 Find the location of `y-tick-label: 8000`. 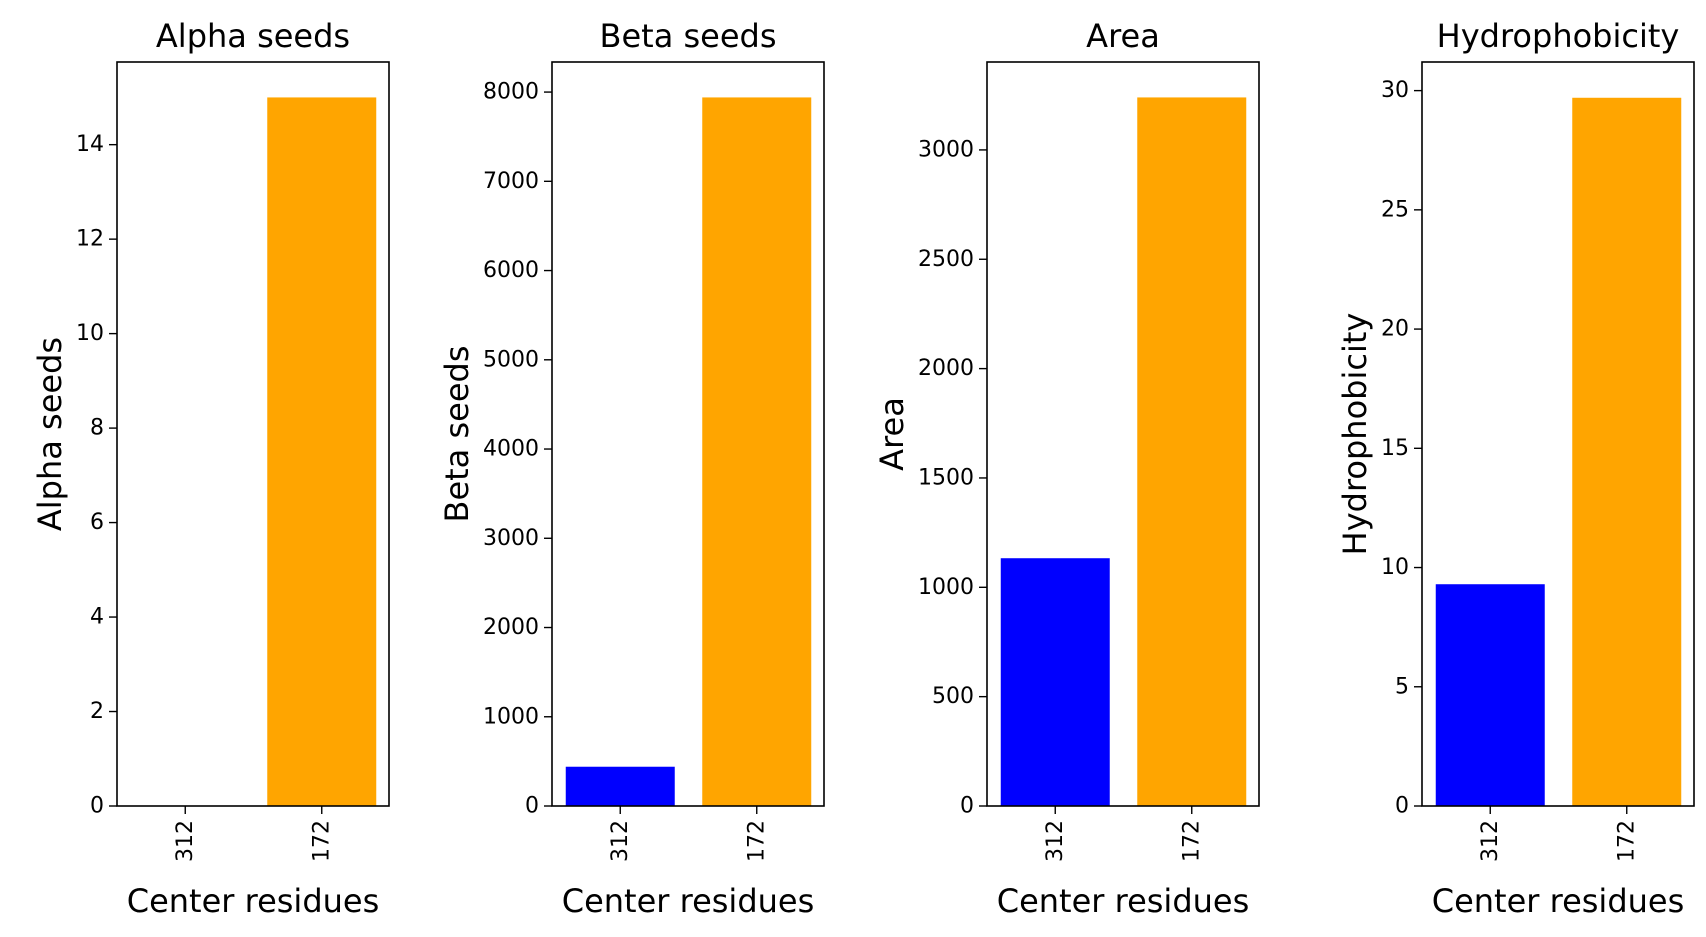

y-tick-label: 8000 is located at coordinates (511, 92).